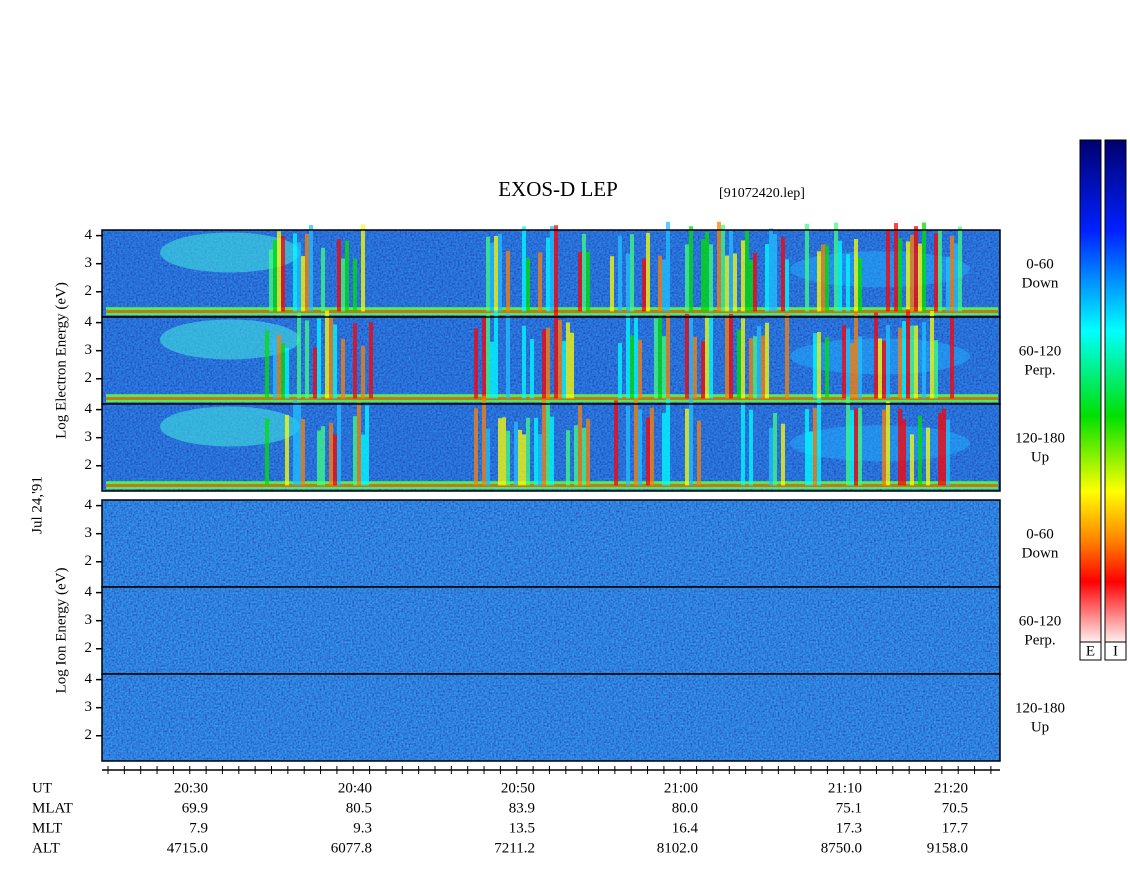 Image resolution: width=1130 pixels, height=875 pixels. Describe the element at coordinates (1040, 351) in the screenshot. I see `pitch-label: 60-120` at that location.